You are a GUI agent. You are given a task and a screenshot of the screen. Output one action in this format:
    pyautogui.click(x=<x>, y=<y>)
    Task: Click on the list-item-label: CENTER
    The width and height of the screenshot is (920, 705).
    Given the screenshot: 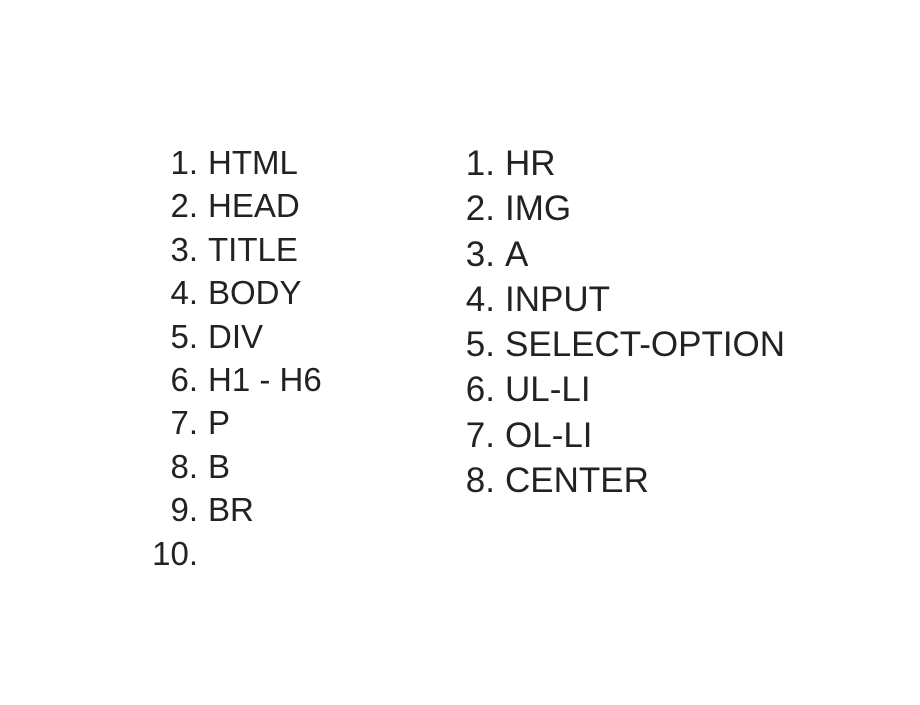 What is the action you would take?
    pyautogui.click(x=577, y=481)
    